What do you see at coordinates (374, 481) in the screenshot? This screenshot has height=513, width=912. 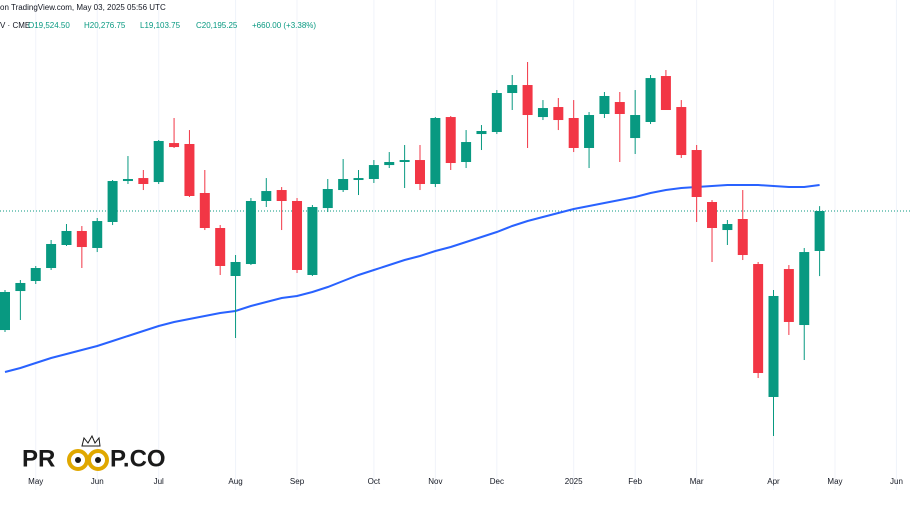 I see `x-tick-label: Oct` at bounding box center [374, 481].